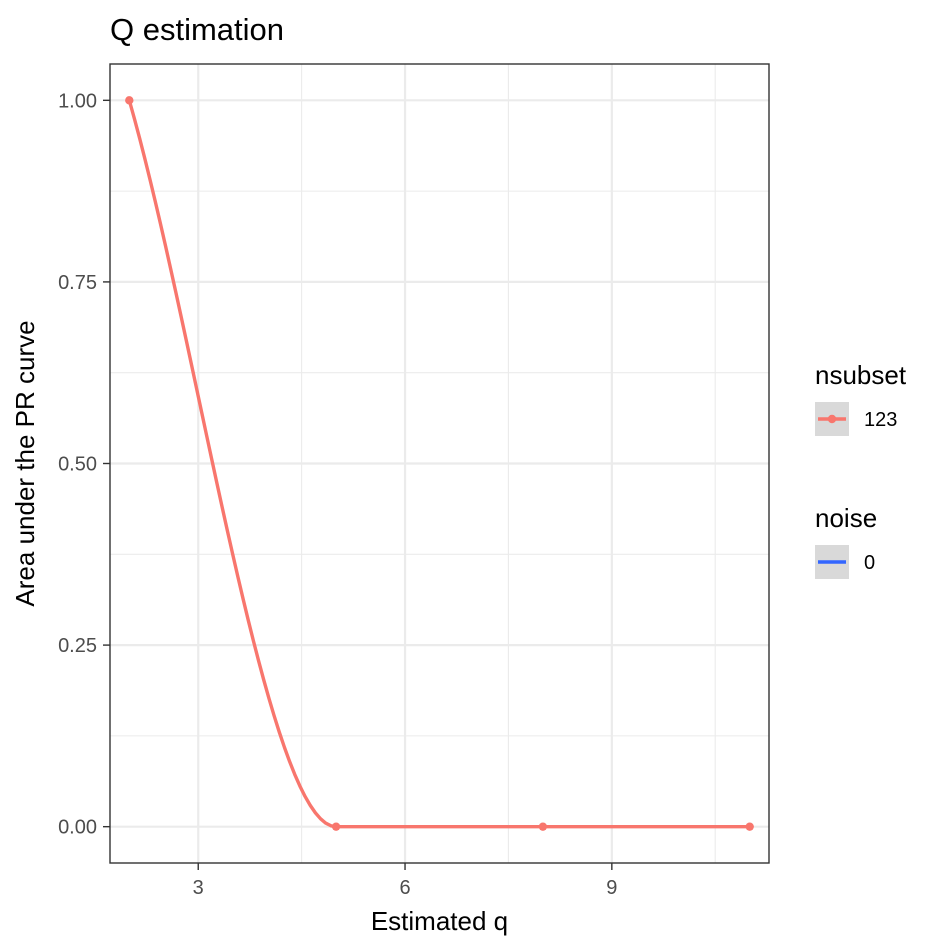 The width and height of the screenshot is (925, 937). I want to click on y-tick-label: 1.00, so click(77, 101).